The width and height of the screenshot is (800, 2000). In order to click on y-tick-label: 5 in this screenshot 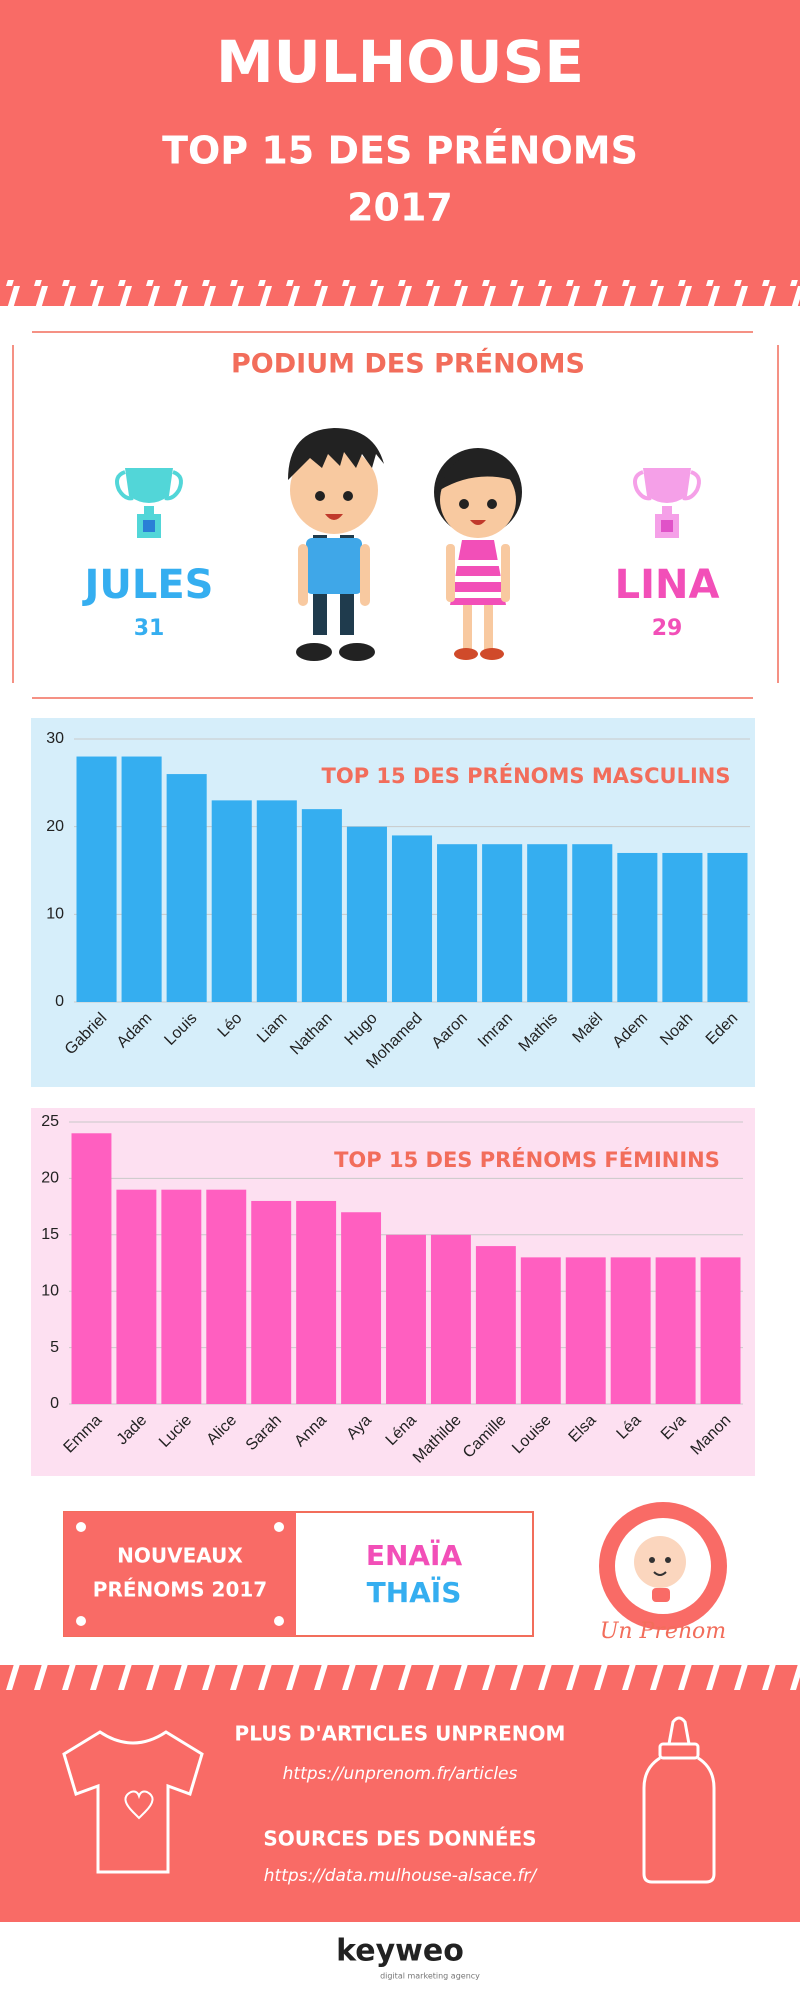, I will do `click(54, 1347)`.